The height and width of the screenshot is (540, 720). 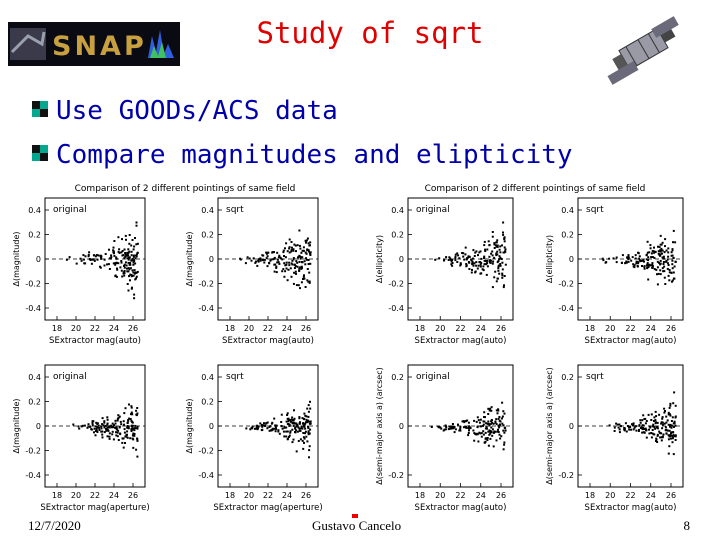 I want to click on y-tick-label: -0.4, so click(x=33, y=475).